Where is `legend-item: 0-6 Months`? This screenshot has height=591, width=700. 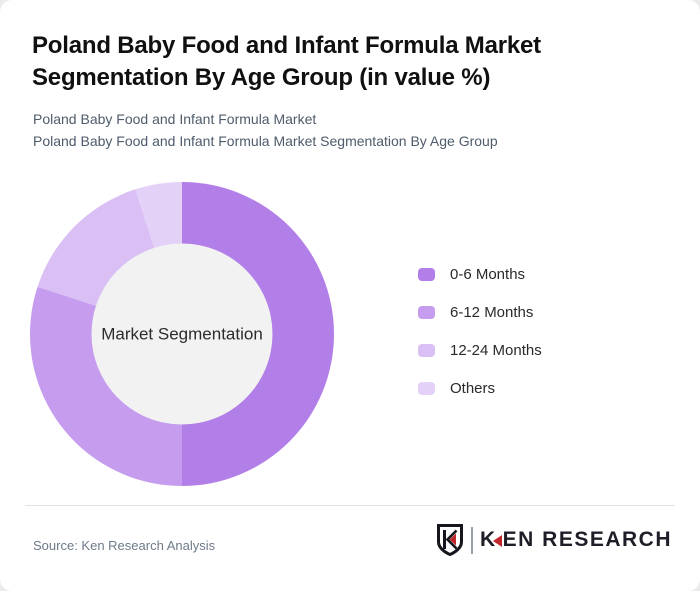 legend-item: 0-6 Months is located at coordinates (480, 274).